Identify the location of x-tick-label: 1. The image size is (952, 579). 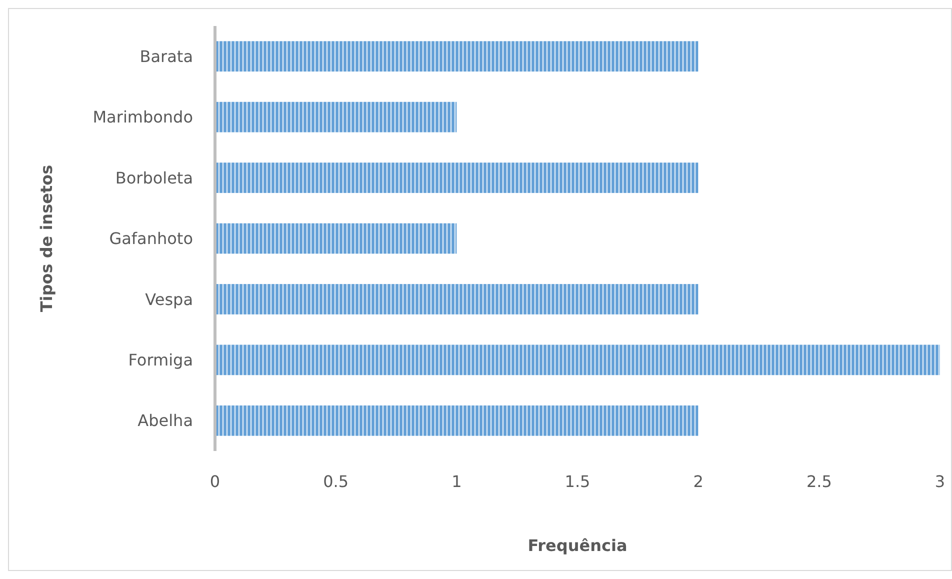
(457, 481).